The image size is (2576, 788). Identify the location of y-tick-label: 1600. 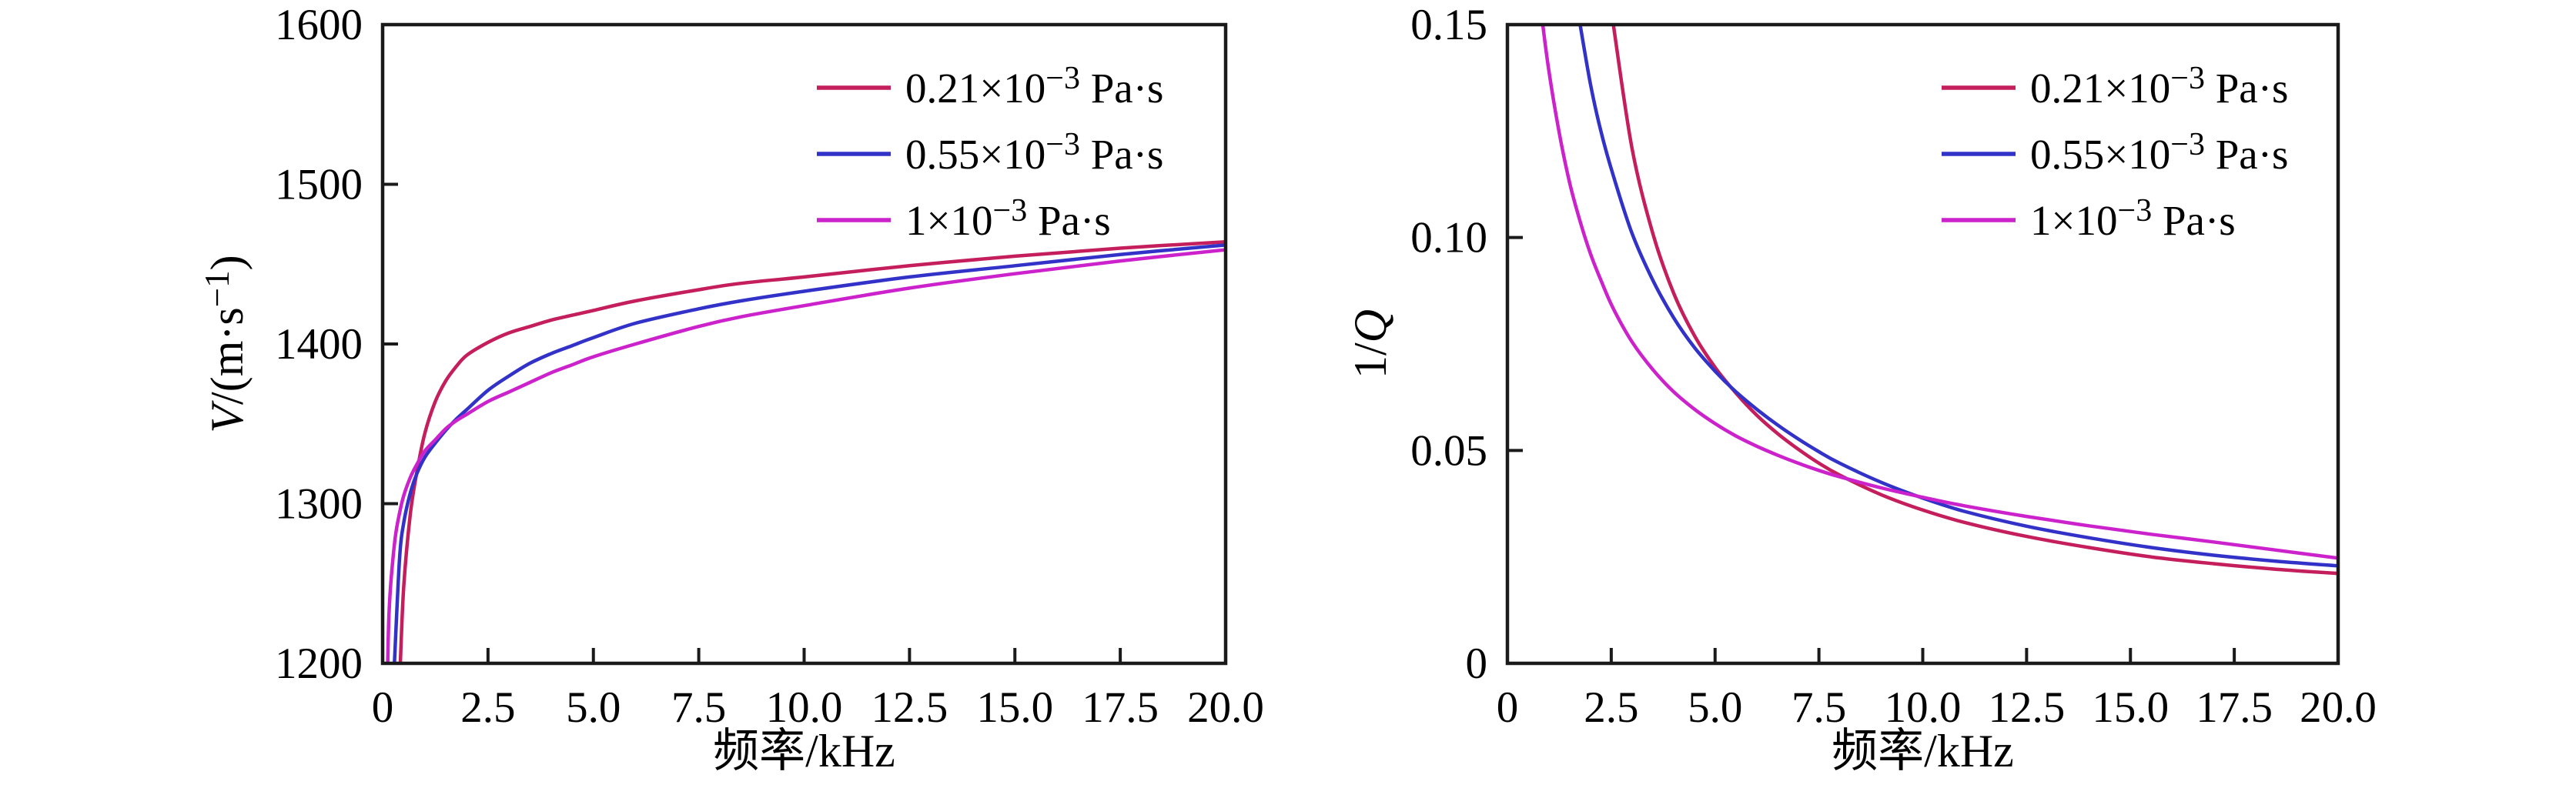
(319, 25).